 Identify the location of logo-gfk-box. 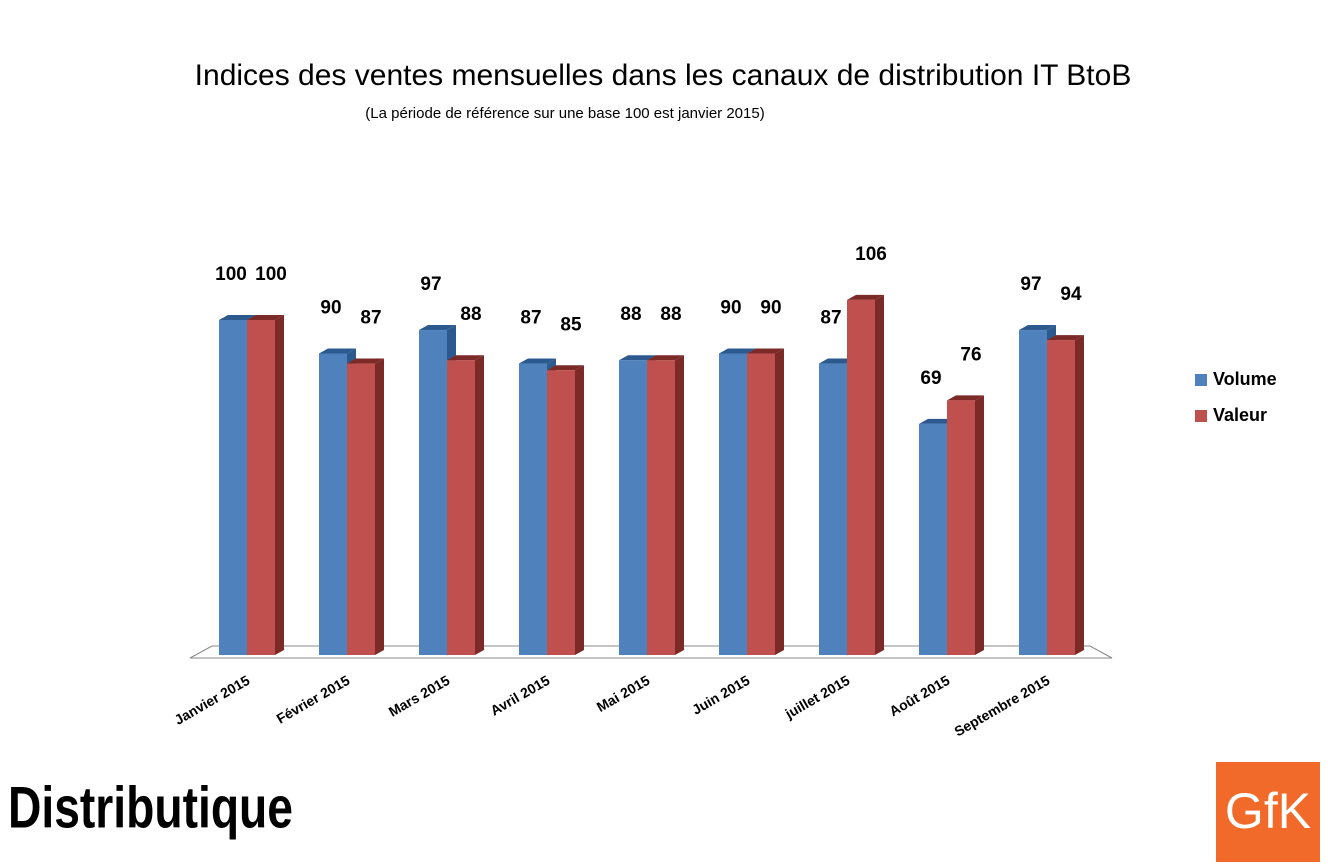
(1268, 812).